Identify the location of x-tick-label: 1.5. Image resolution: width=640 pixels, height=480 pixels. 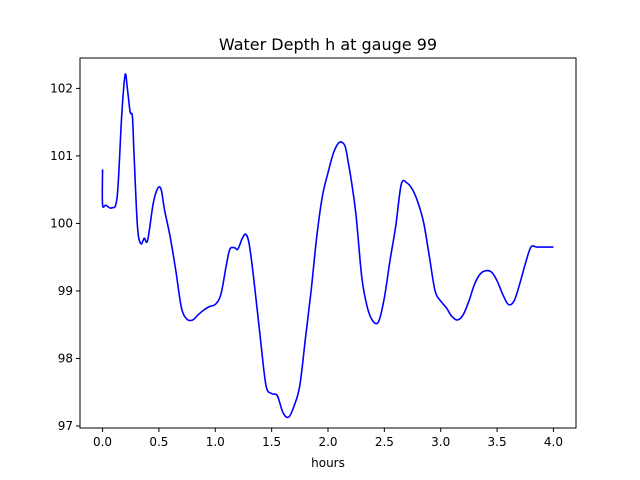
(271, 442).